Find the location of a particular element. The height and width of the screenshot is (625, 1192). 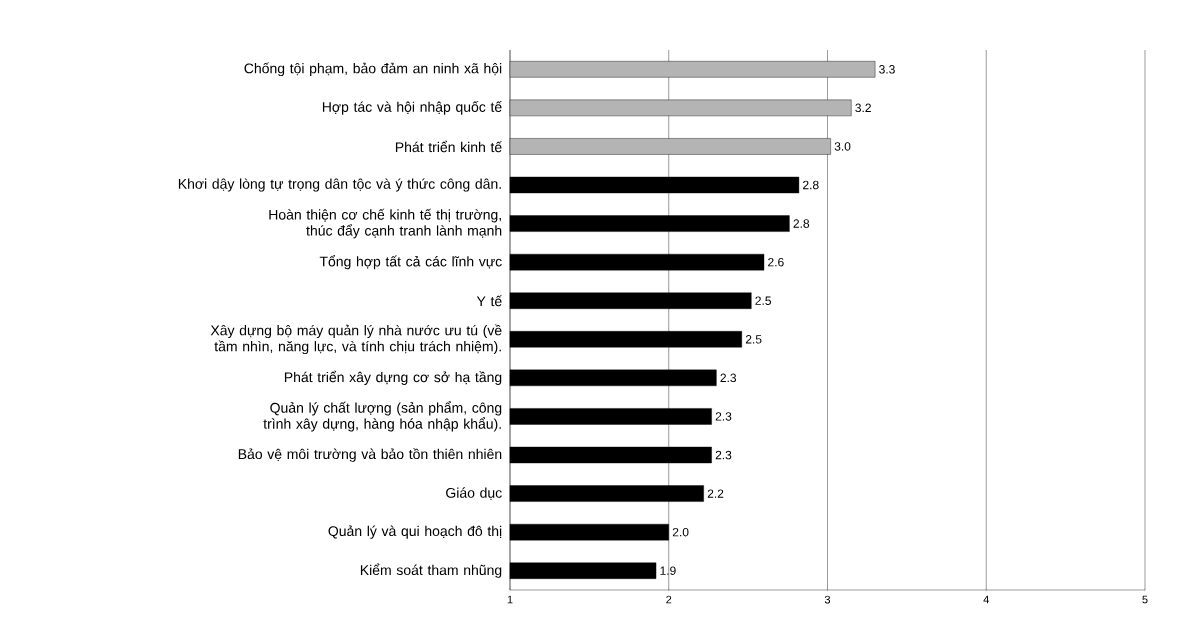

x-tick-label: 2 is located at coordinates (669, 599).